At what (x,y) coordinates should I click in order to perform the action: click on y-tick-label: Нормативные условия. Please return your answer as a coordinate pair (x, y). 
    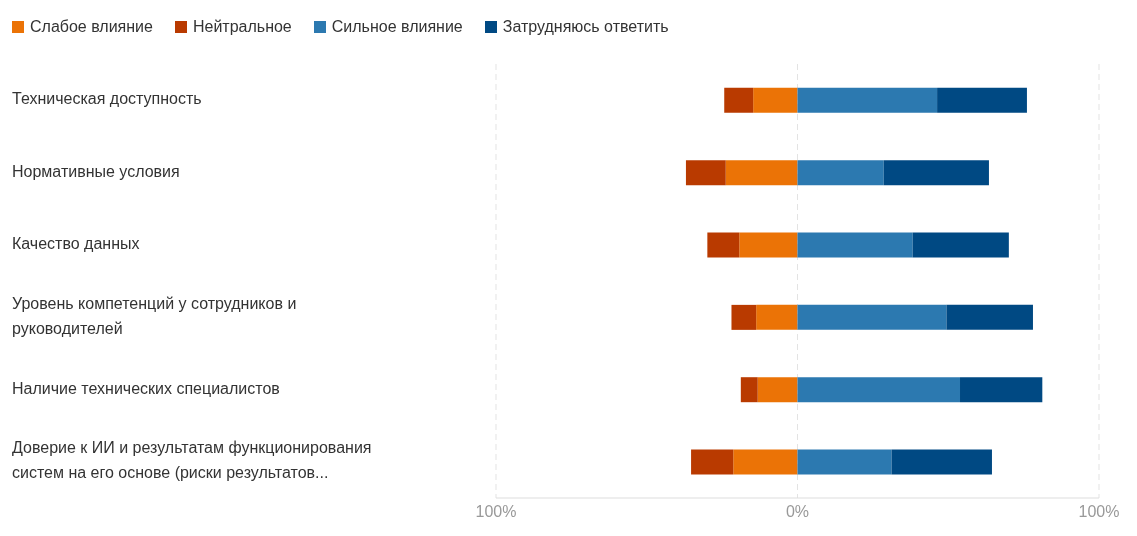
    Looking at the image, I should click on (96, 171).